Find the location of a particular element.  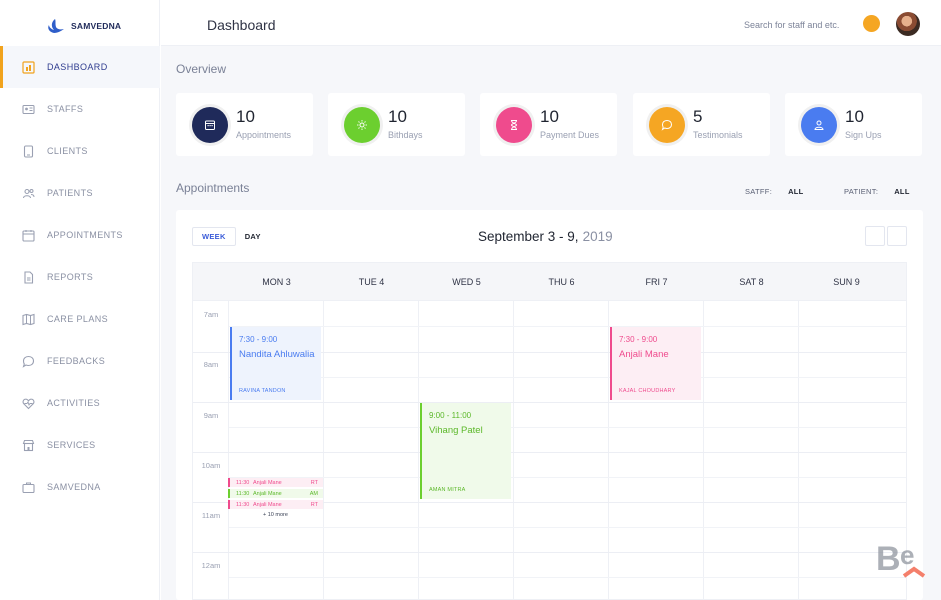

map-icon is located at coordinates (28, 319).